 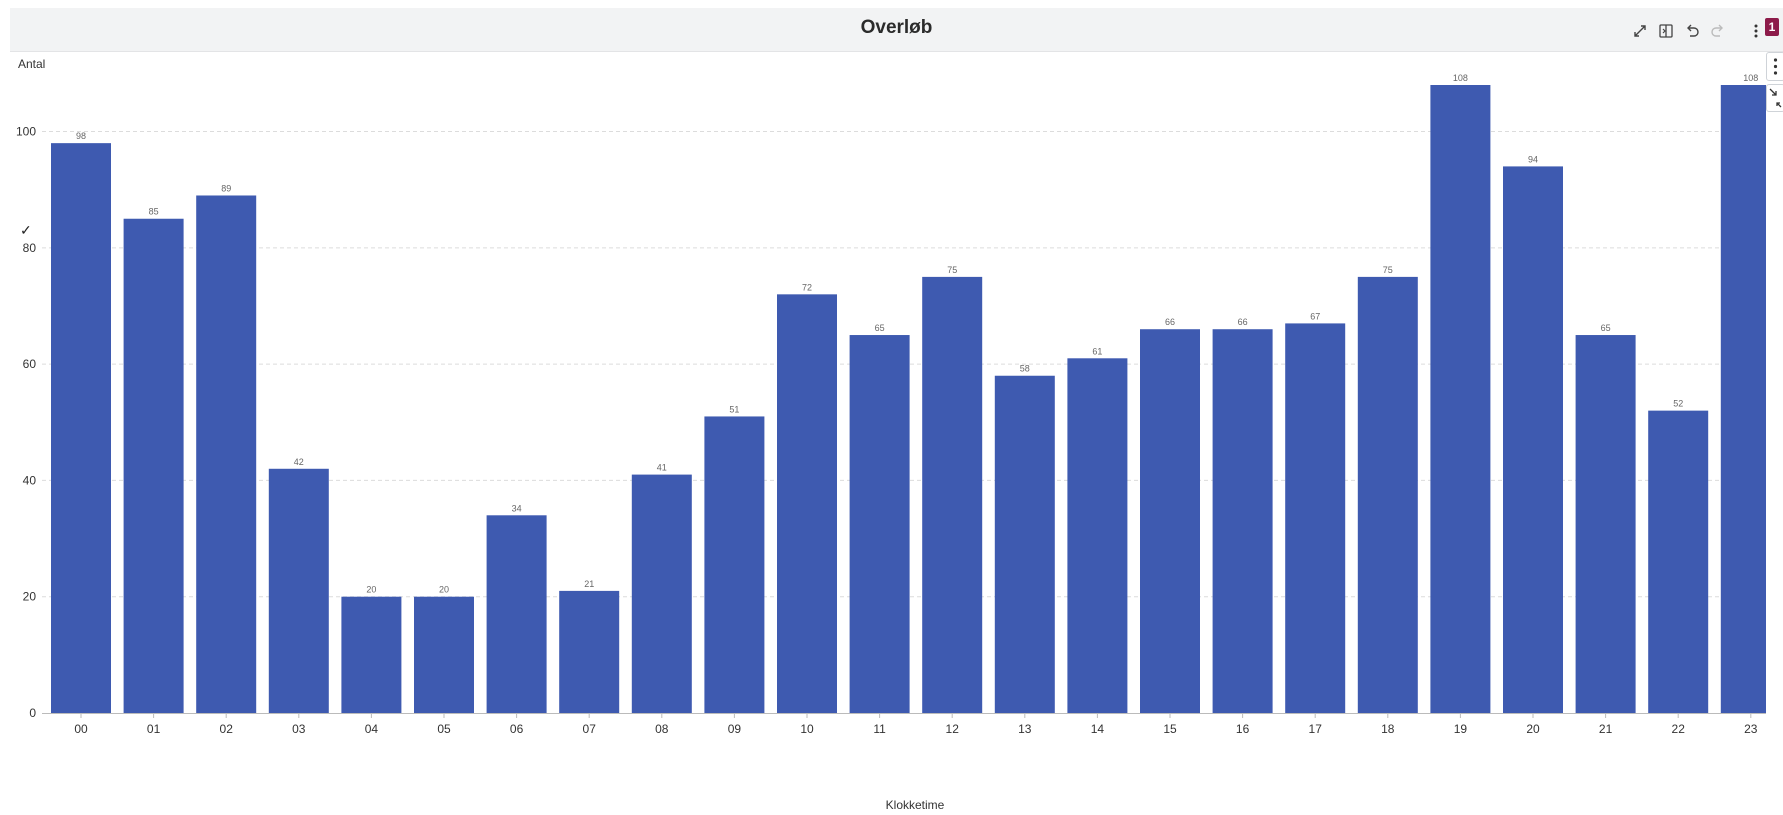 I want to click on x-tick-label: 12, so click(x=953, y=729).